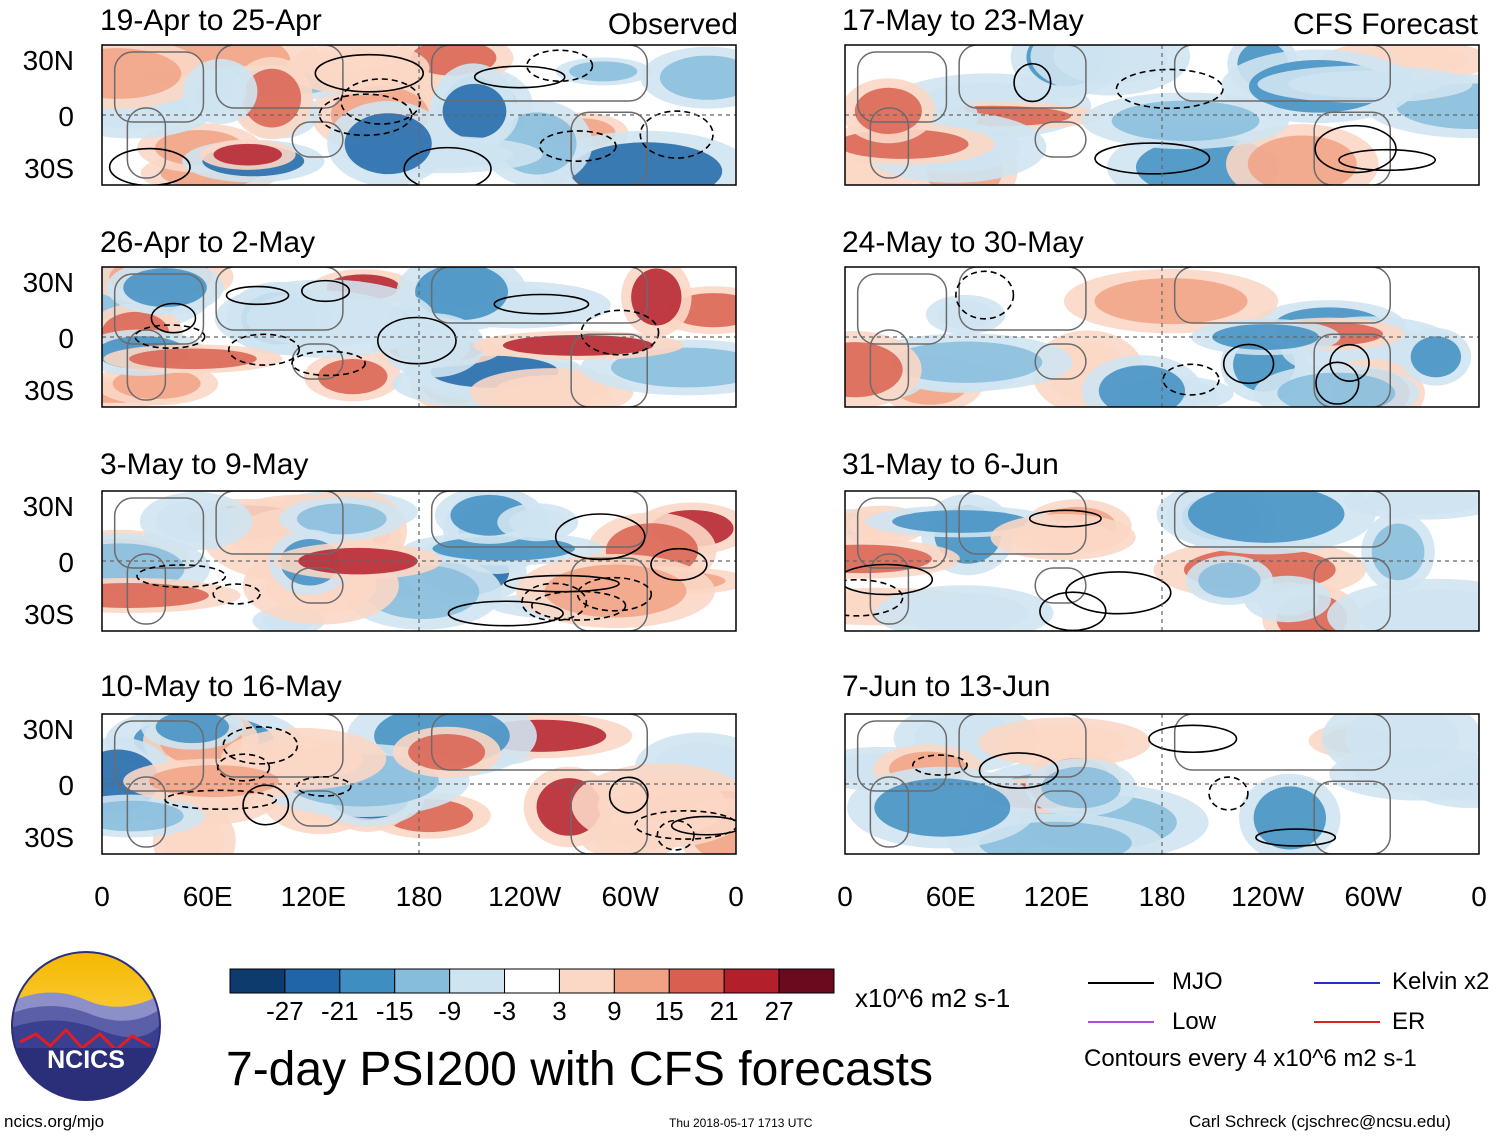 This screenshot has height=1137, width=1510. Describe the element at coordinates (49, 390) in the screenshot. I see `lat-label: 30S` at that location.